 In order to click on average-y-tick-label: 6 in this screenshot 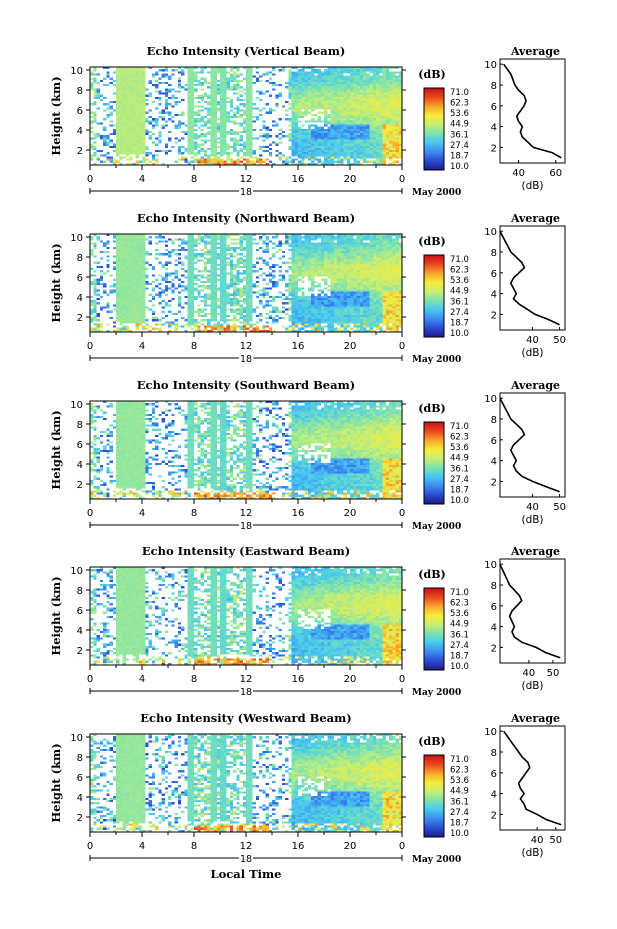, I will do `click(494, 607)`.